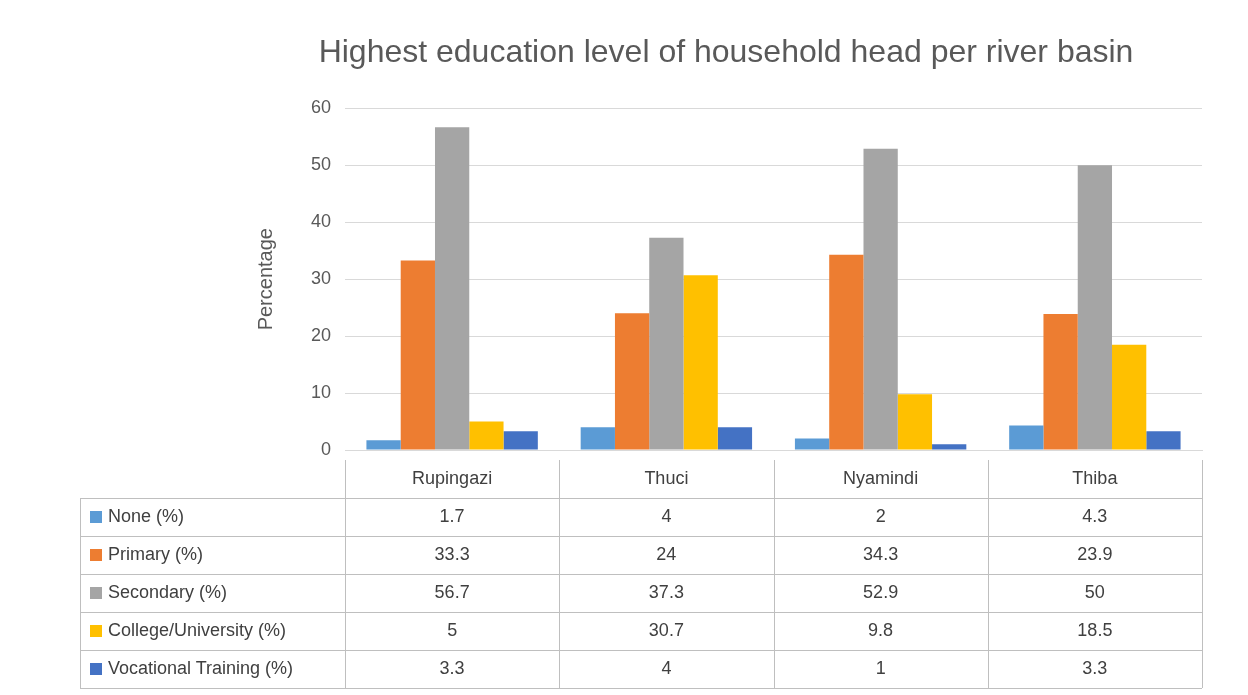 Image resolution: width=1248 pixels, height=695 pixels. Describe the element at coordinates (452, 553) in the screenshot. I see `data-label: 33.3` at that location.